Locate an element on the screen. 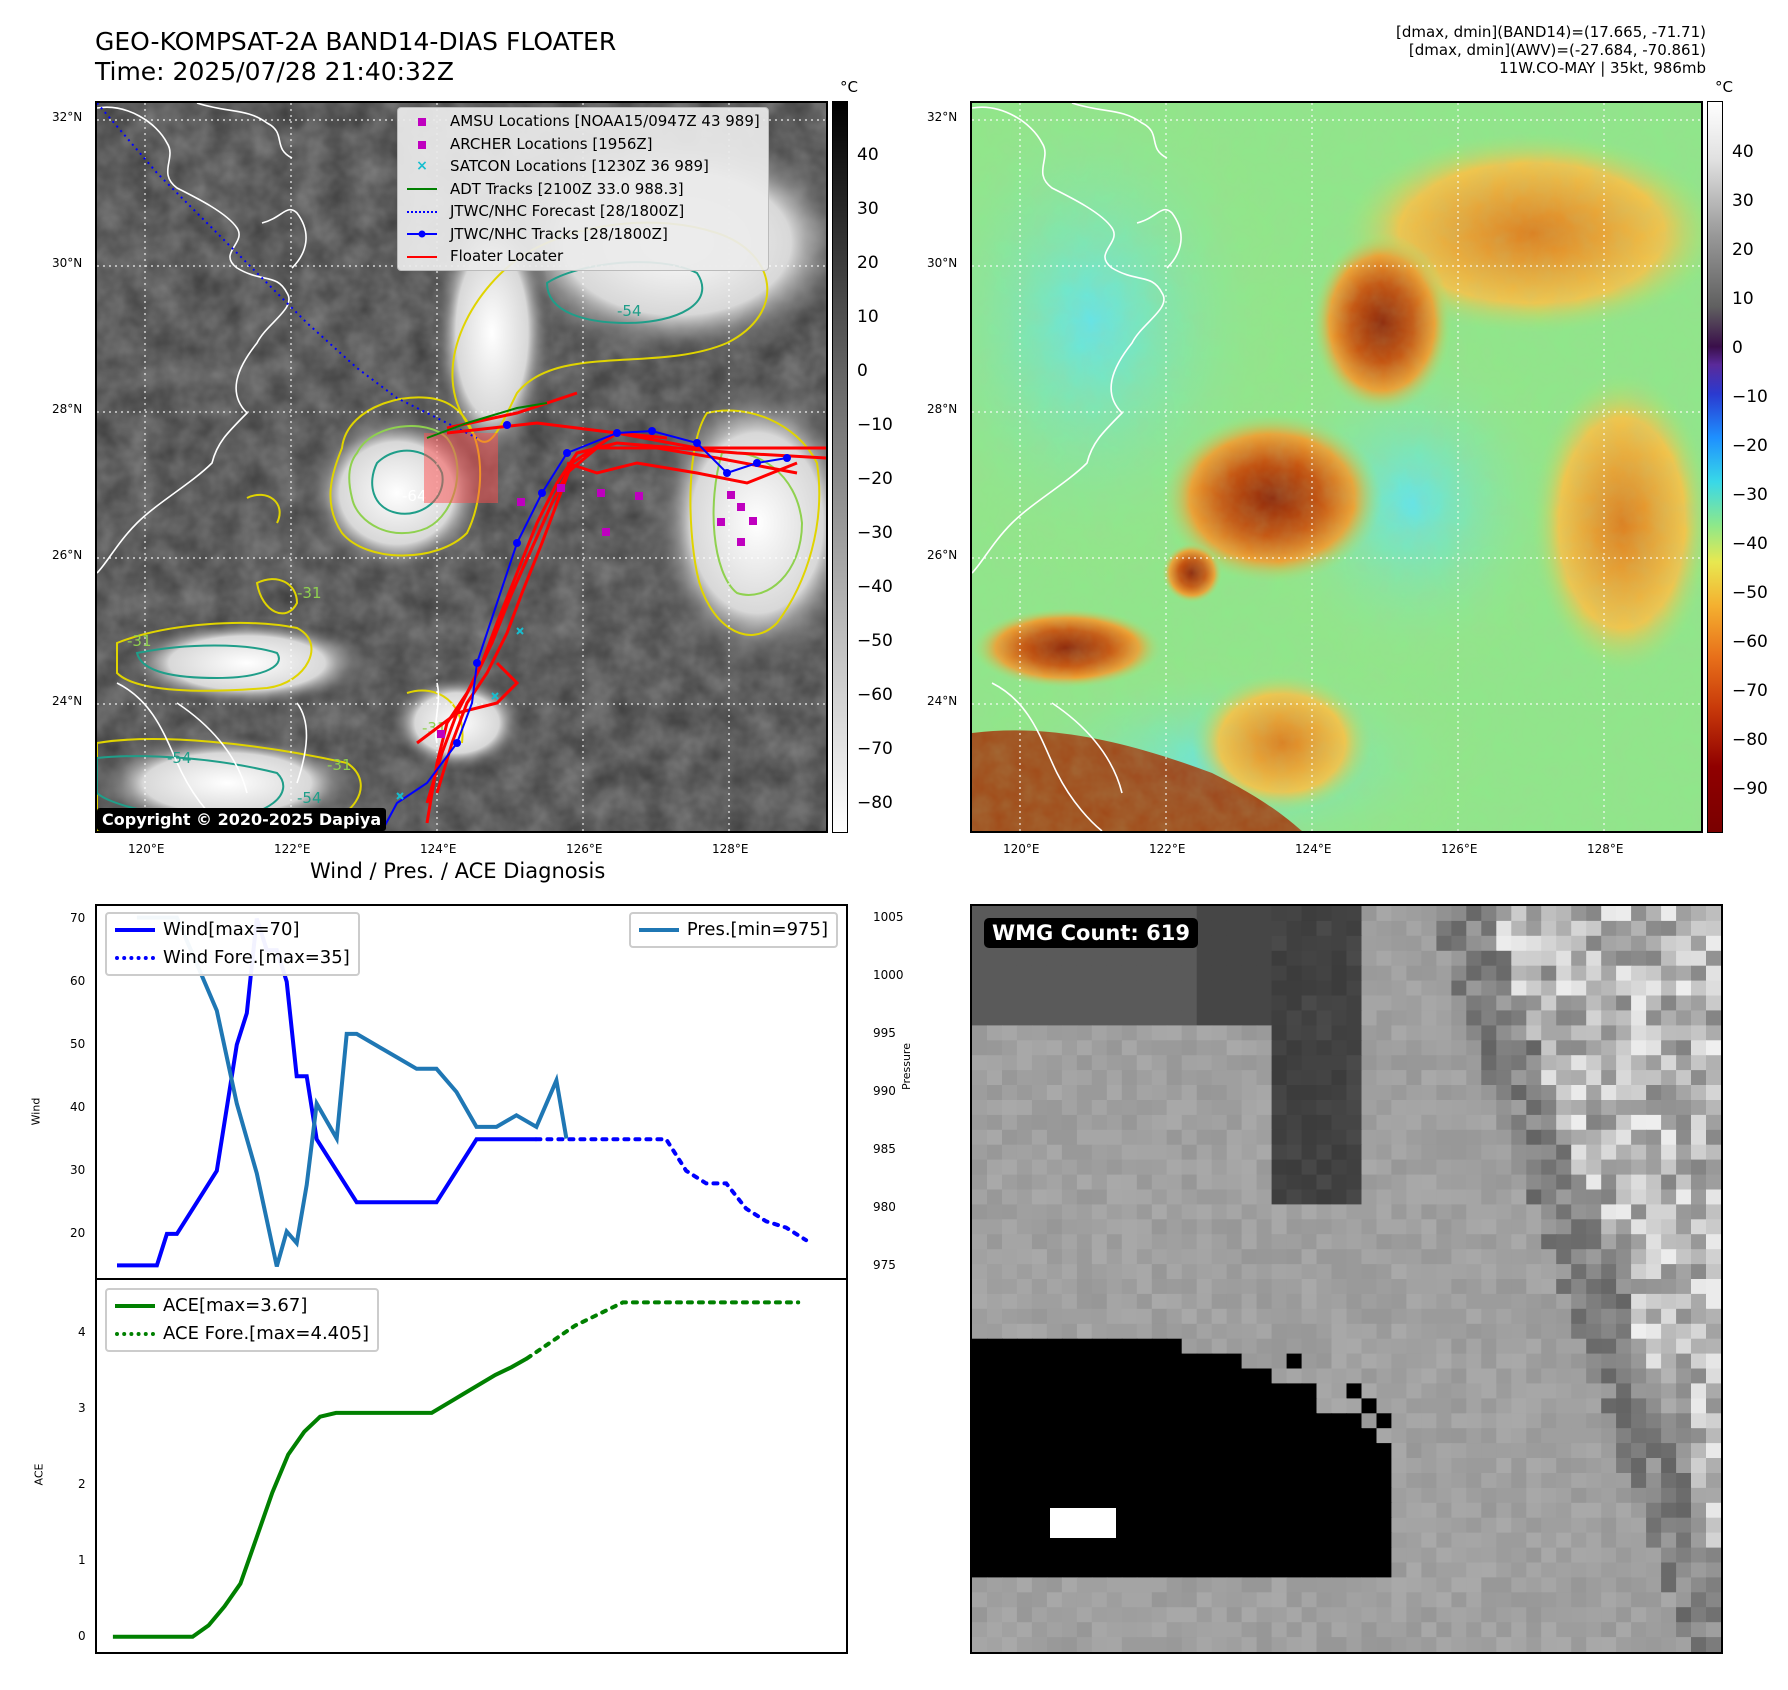  gray-colorbar is located at coordinates (840, 467).